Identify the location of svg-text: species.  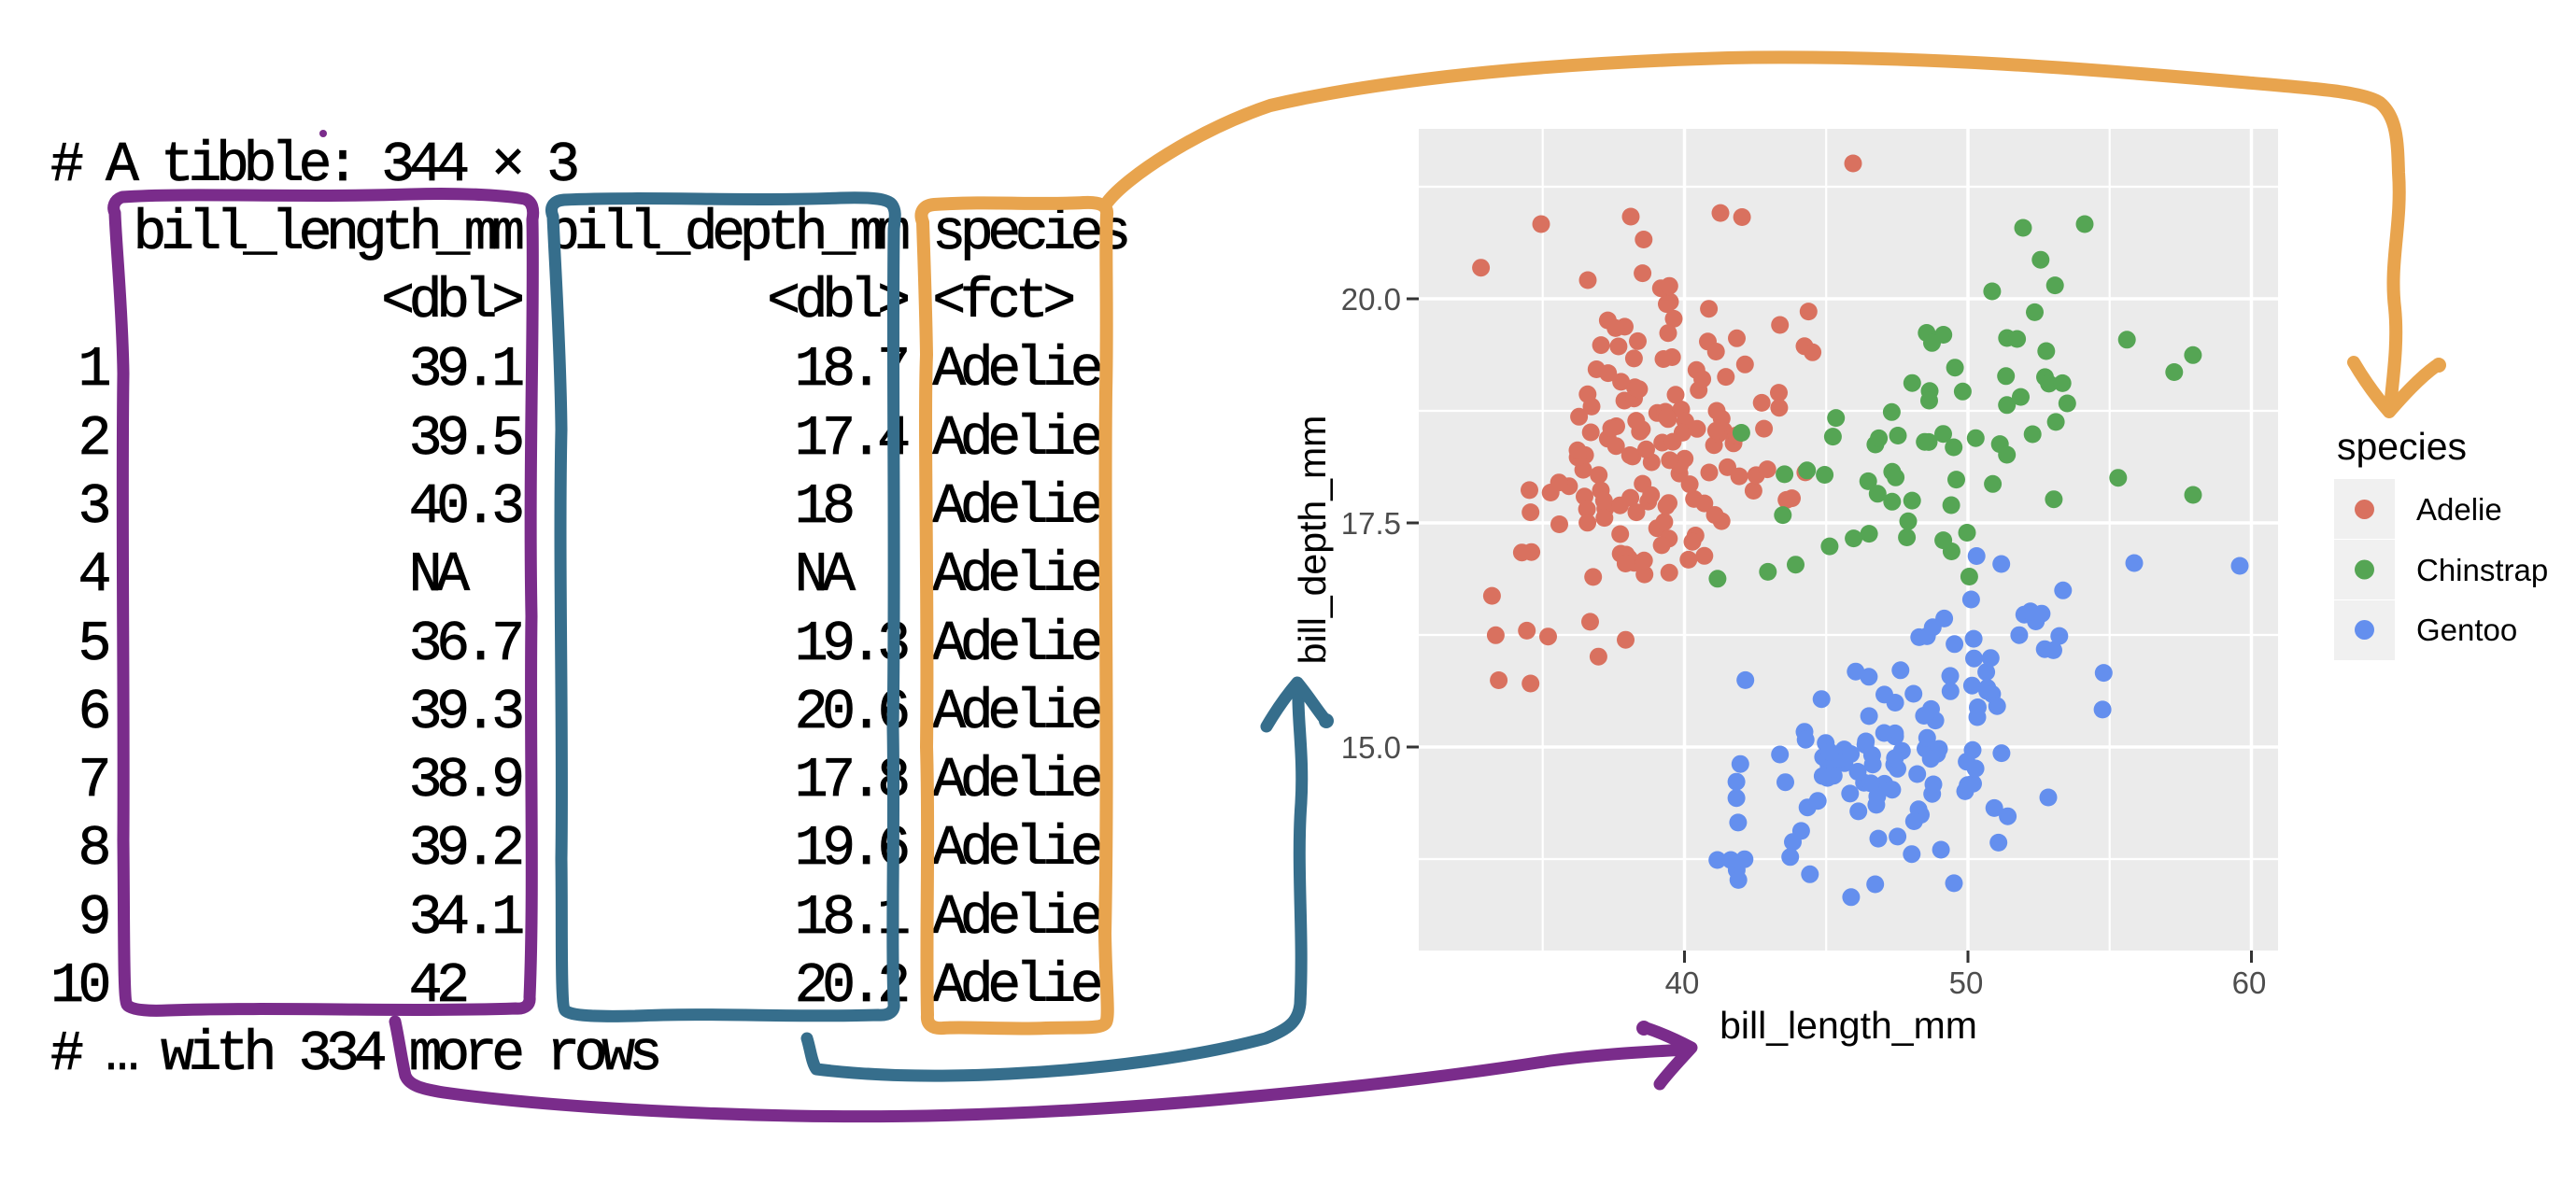
(2402, 446).